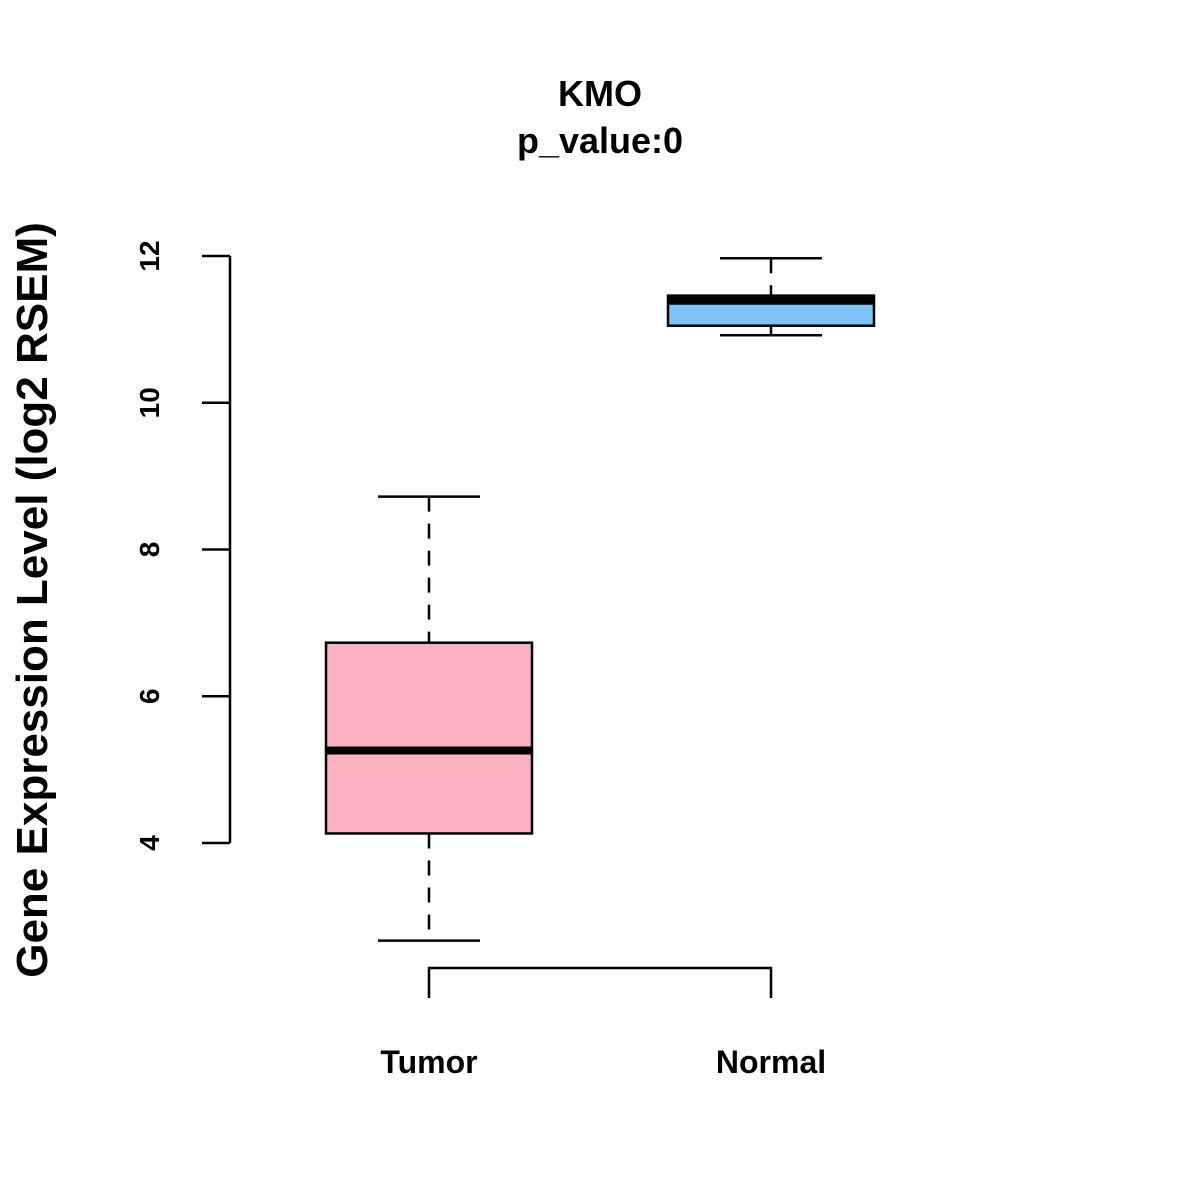 The image size is (1200, 1200). What do you see at coordinates (149, 255) in the screenshot?
I see `y-tick-label: 12` at bounding box center [149, 255].